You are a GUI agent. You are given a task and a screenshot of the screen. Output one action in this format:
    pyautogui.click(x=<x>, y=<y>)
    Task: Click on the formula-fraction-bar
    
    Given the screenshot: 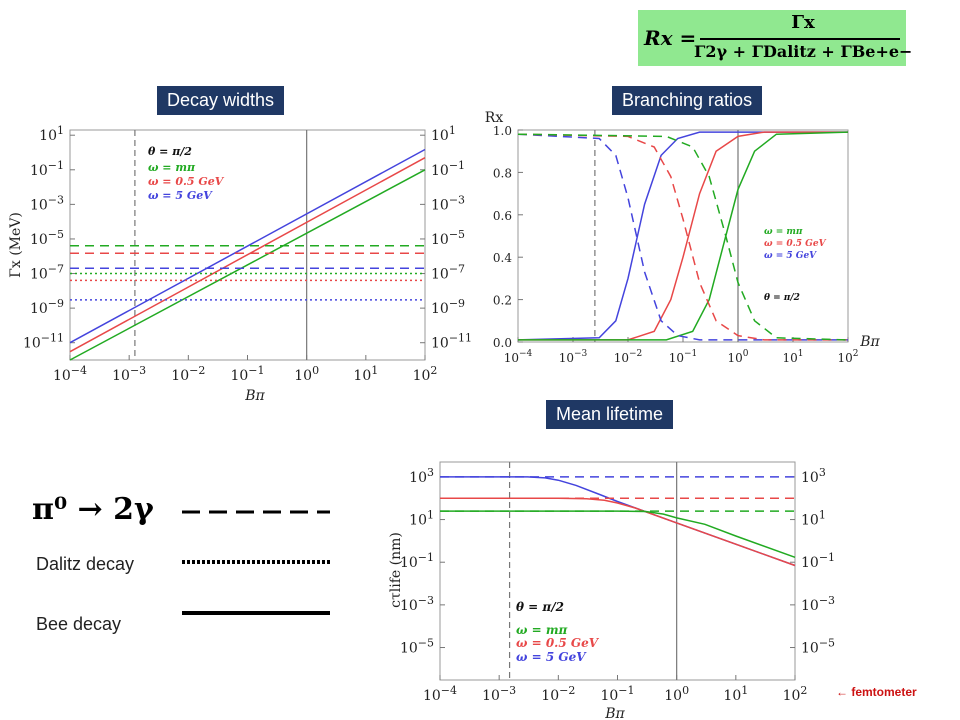 What is the action you would take?
    pyautogui.click(x=800, y=39)
    